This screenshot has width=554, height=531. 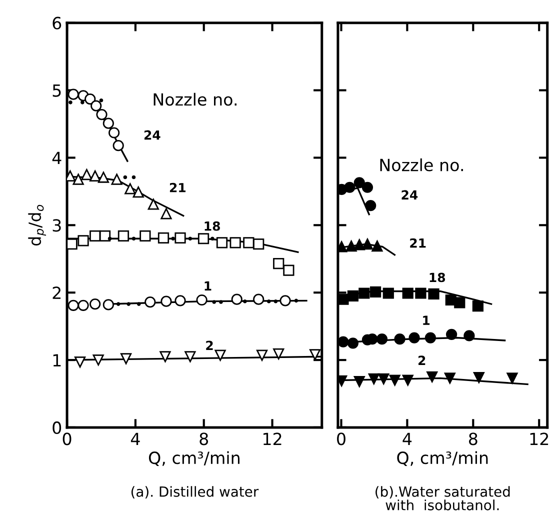 I want to click on annotation: 1, so click(x=426, y=320).